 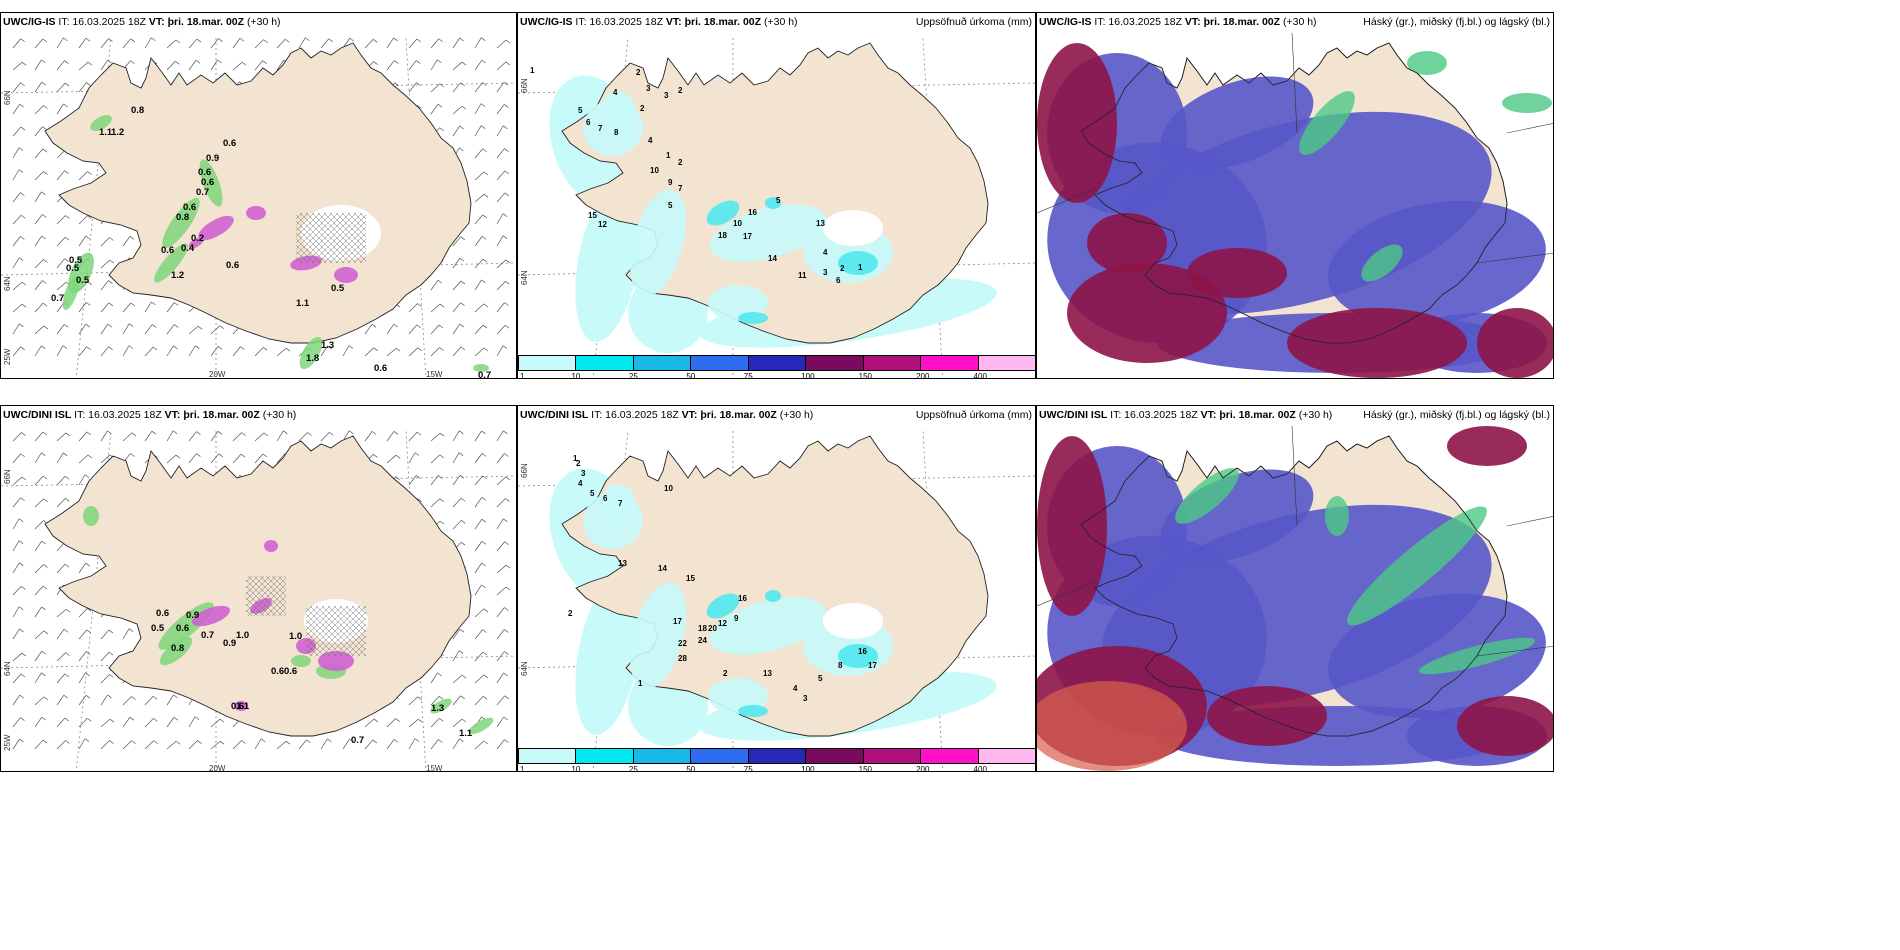 What do you see at coordinates (83, 280) in the screenshot?
I see `value-label: 0.5` at bounding box center [83, 280].